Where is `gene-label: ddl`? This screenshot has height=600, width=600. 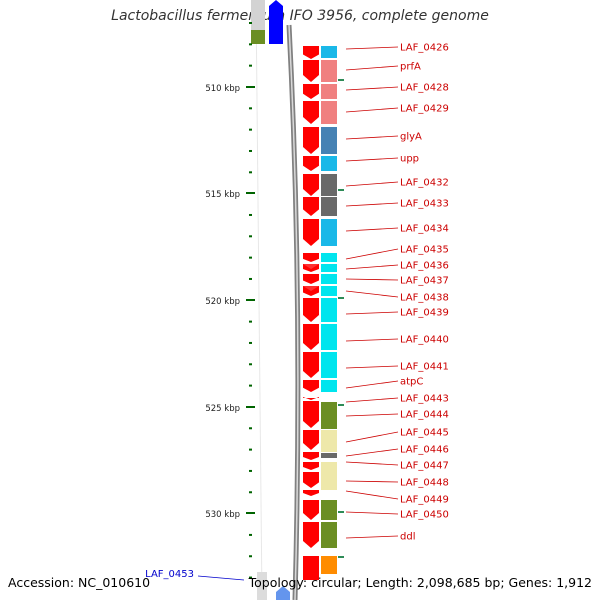 gene-label: ddl is located at coordinates (407, 537).